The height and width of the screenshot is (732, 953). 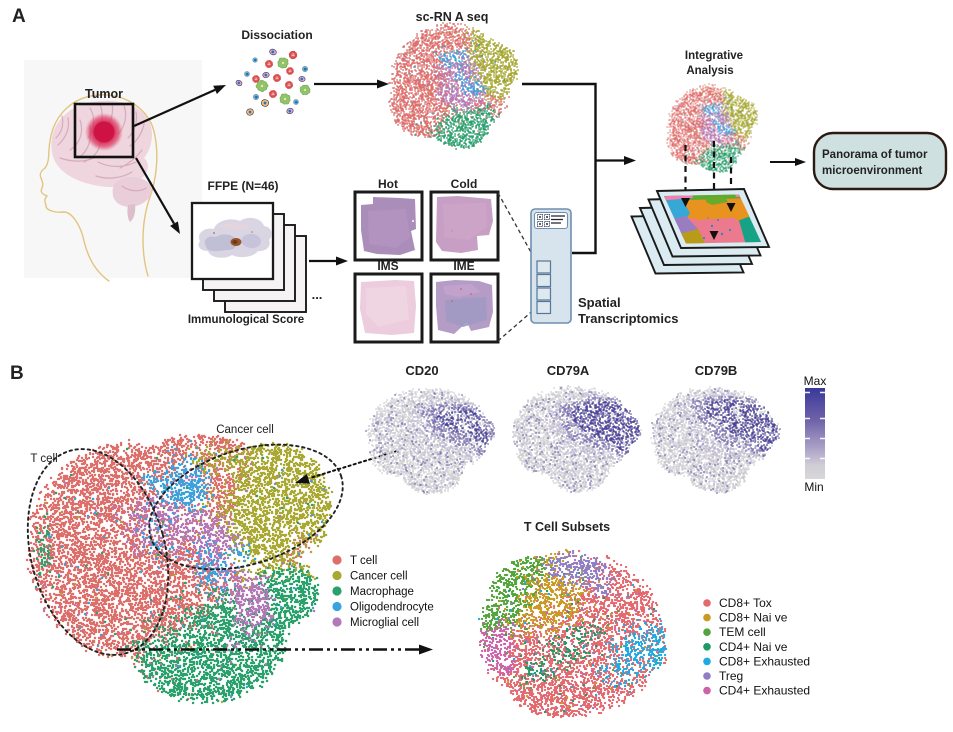 I want to click on svg-text: Dissociation, so click(x=276, y=35).